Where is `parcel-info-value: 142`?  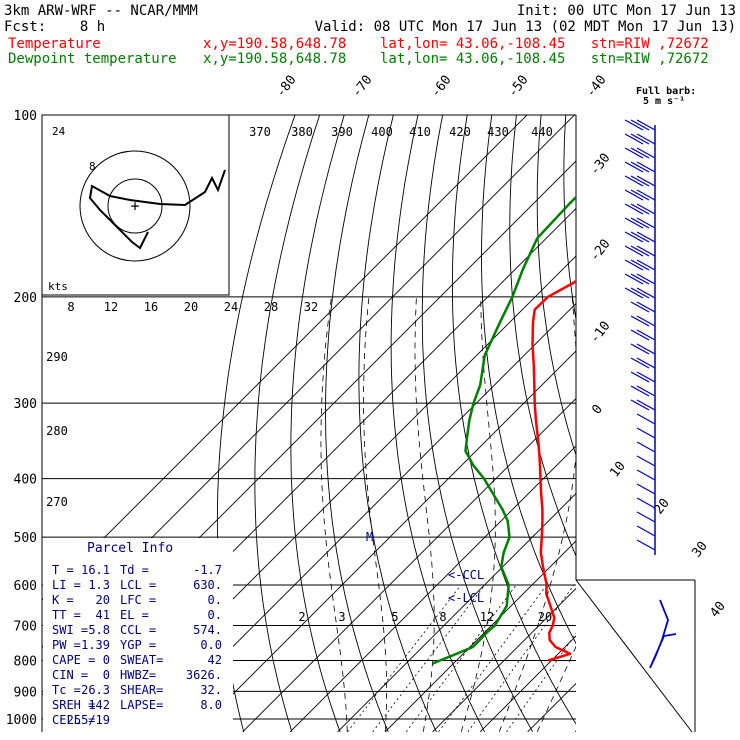 parcel-info-value: 142 is located at coordinates (99, 705).